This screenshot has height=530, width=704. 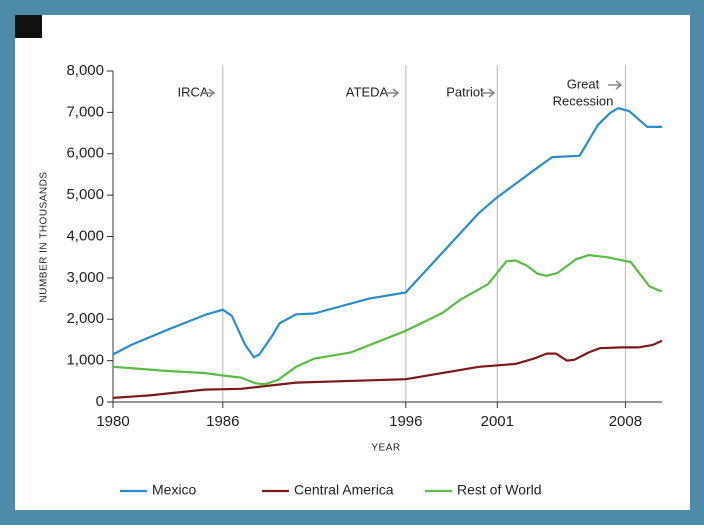 What do you see at coordinates (100, 401) in the screenshot?
I see `y-tick-label: 0` at bounding box center [100, 401].